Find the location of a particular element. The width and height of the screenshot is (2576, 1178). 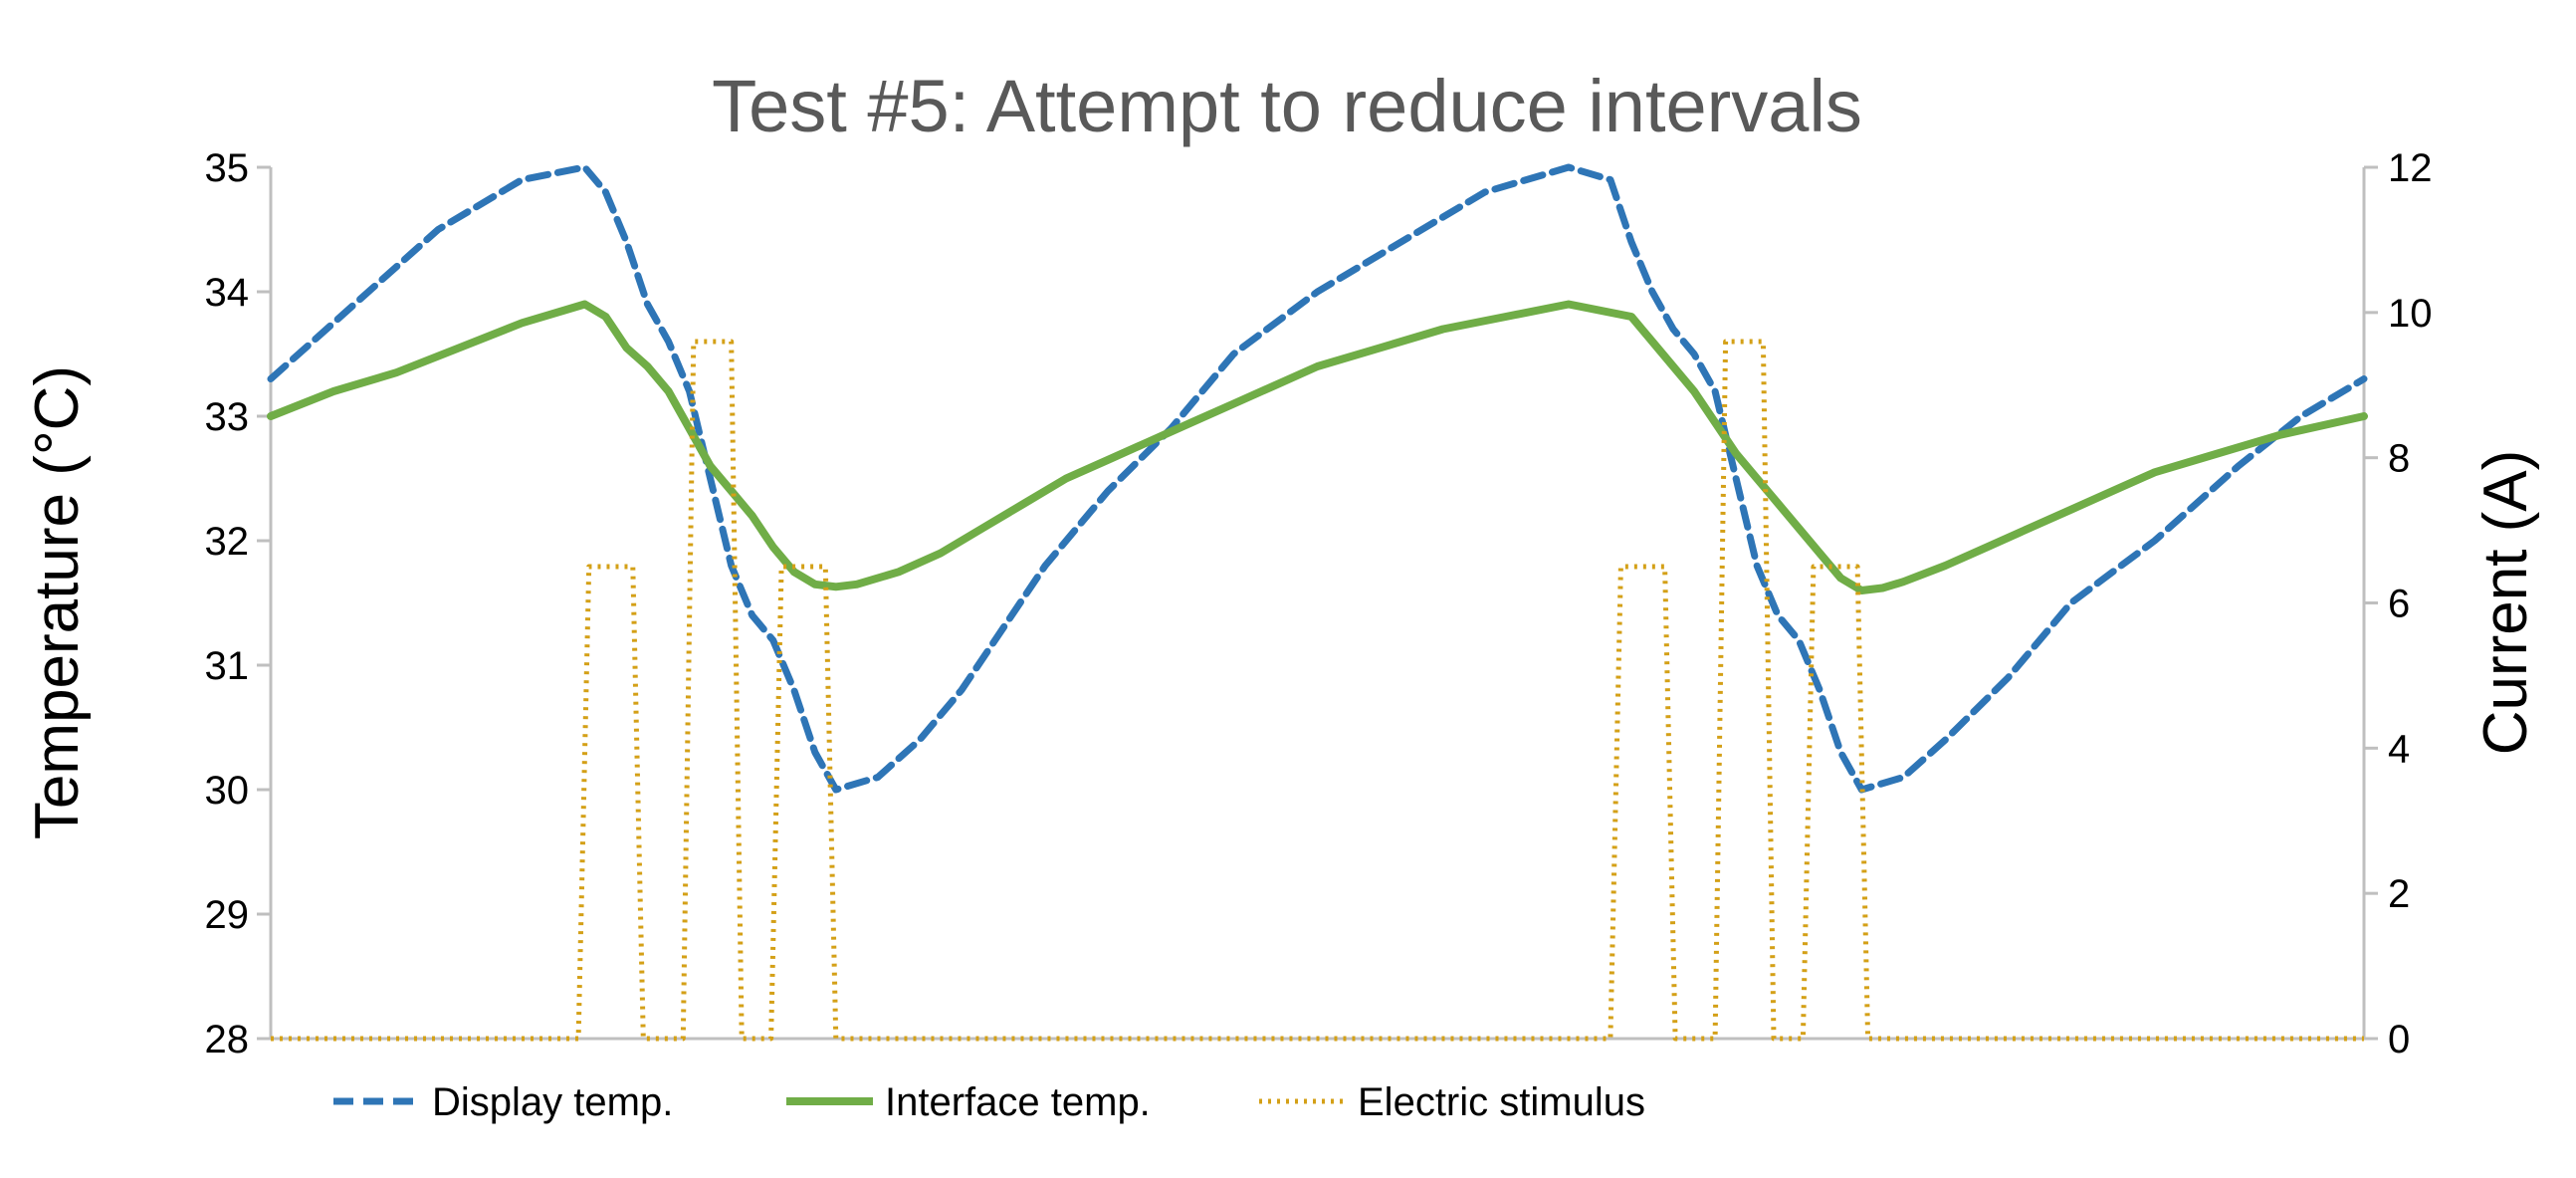

left-tick-label: 35 is located at coordinates (227, 168).